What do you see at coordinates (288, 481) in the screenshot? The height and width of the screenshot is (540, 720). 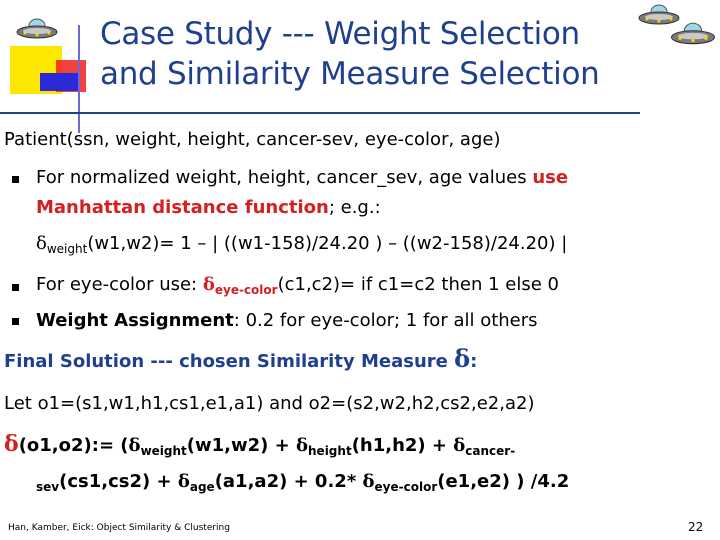 I see `formula-part: (a1,a2) + 0.2*` at bounding box center [288, 481].